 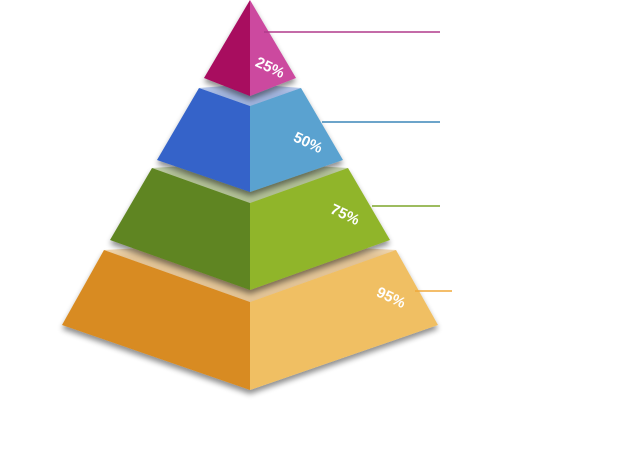 What do you see at coordinates (320, 229) in the screenshot?
I see `tier-3-right-face` at bounding box center [320, 229].